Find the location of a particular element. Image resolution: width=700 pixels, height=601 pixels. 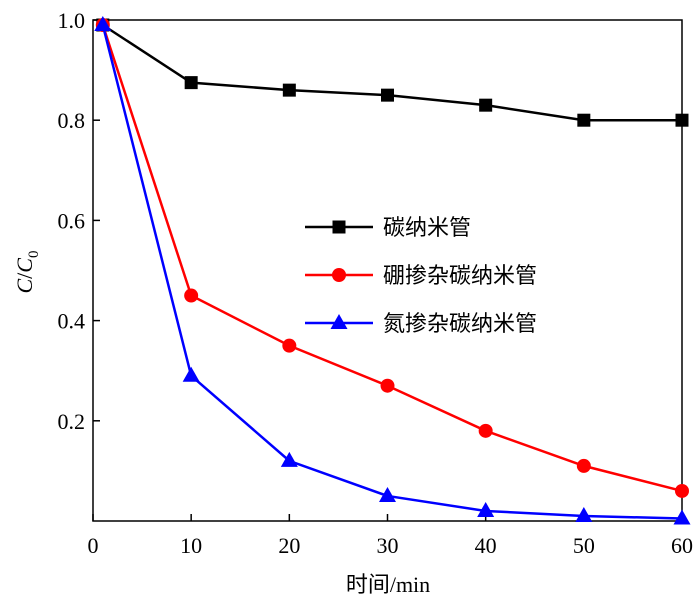

y-axis-title: C/C0 is located at coordinates (27, 272).